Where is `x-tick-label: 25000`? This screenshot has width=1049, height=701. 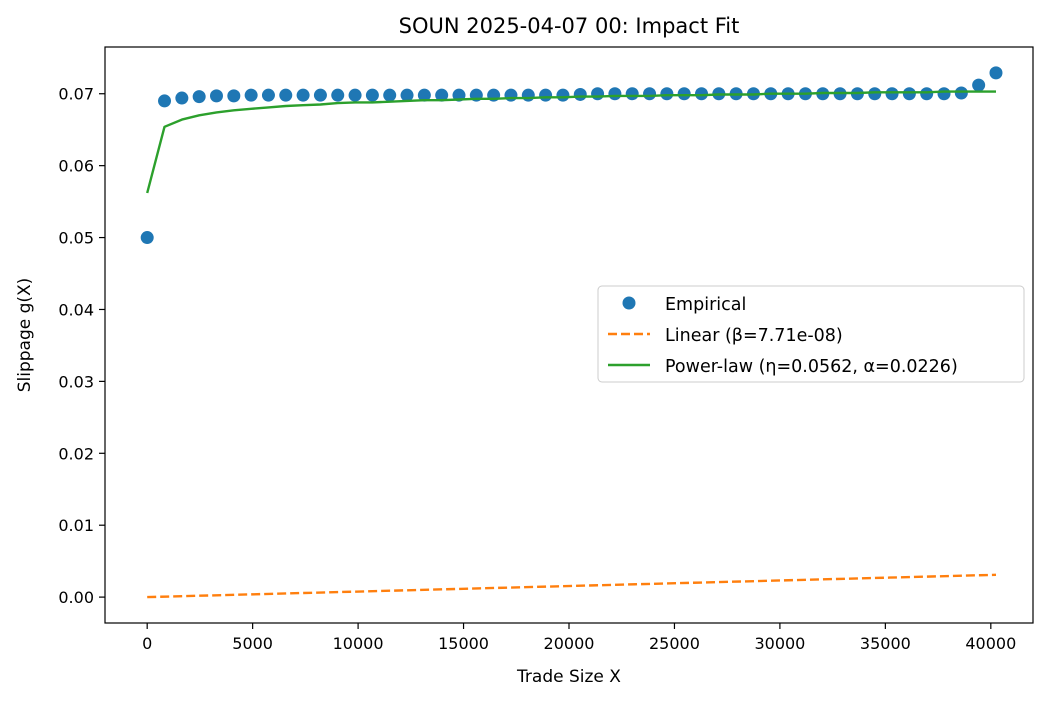
x-tick-label: 25000 is located at coordinates (674, 643).